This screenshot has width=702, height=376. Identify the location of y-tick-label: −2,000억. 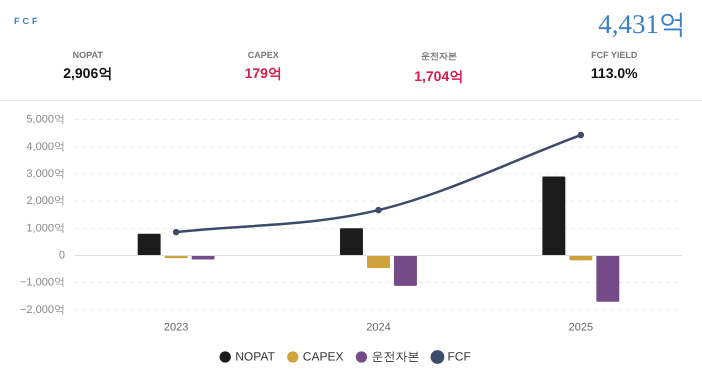
(42, 310).